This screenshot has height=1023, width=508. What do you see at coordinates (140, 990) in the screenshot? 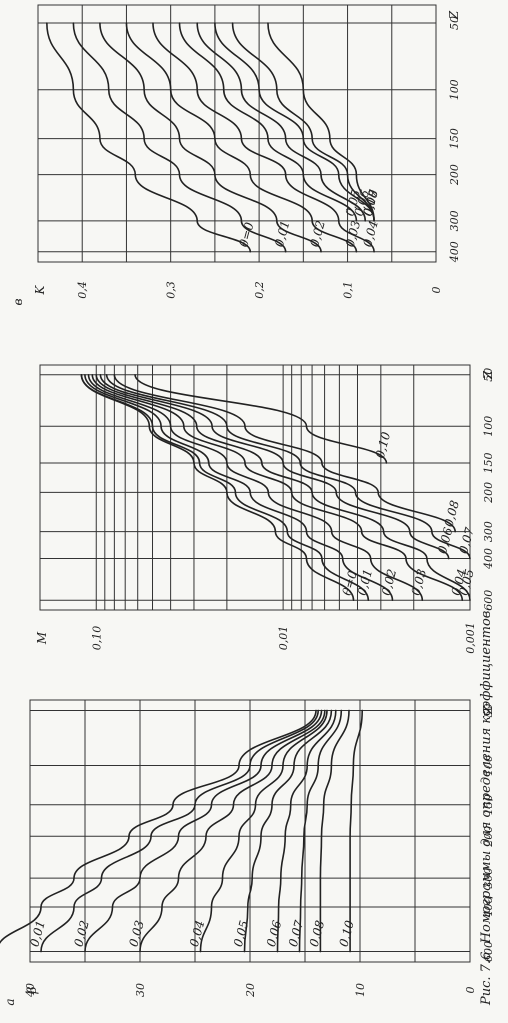
I see `y-tick-label: 30` at bounding box center [140, 990].